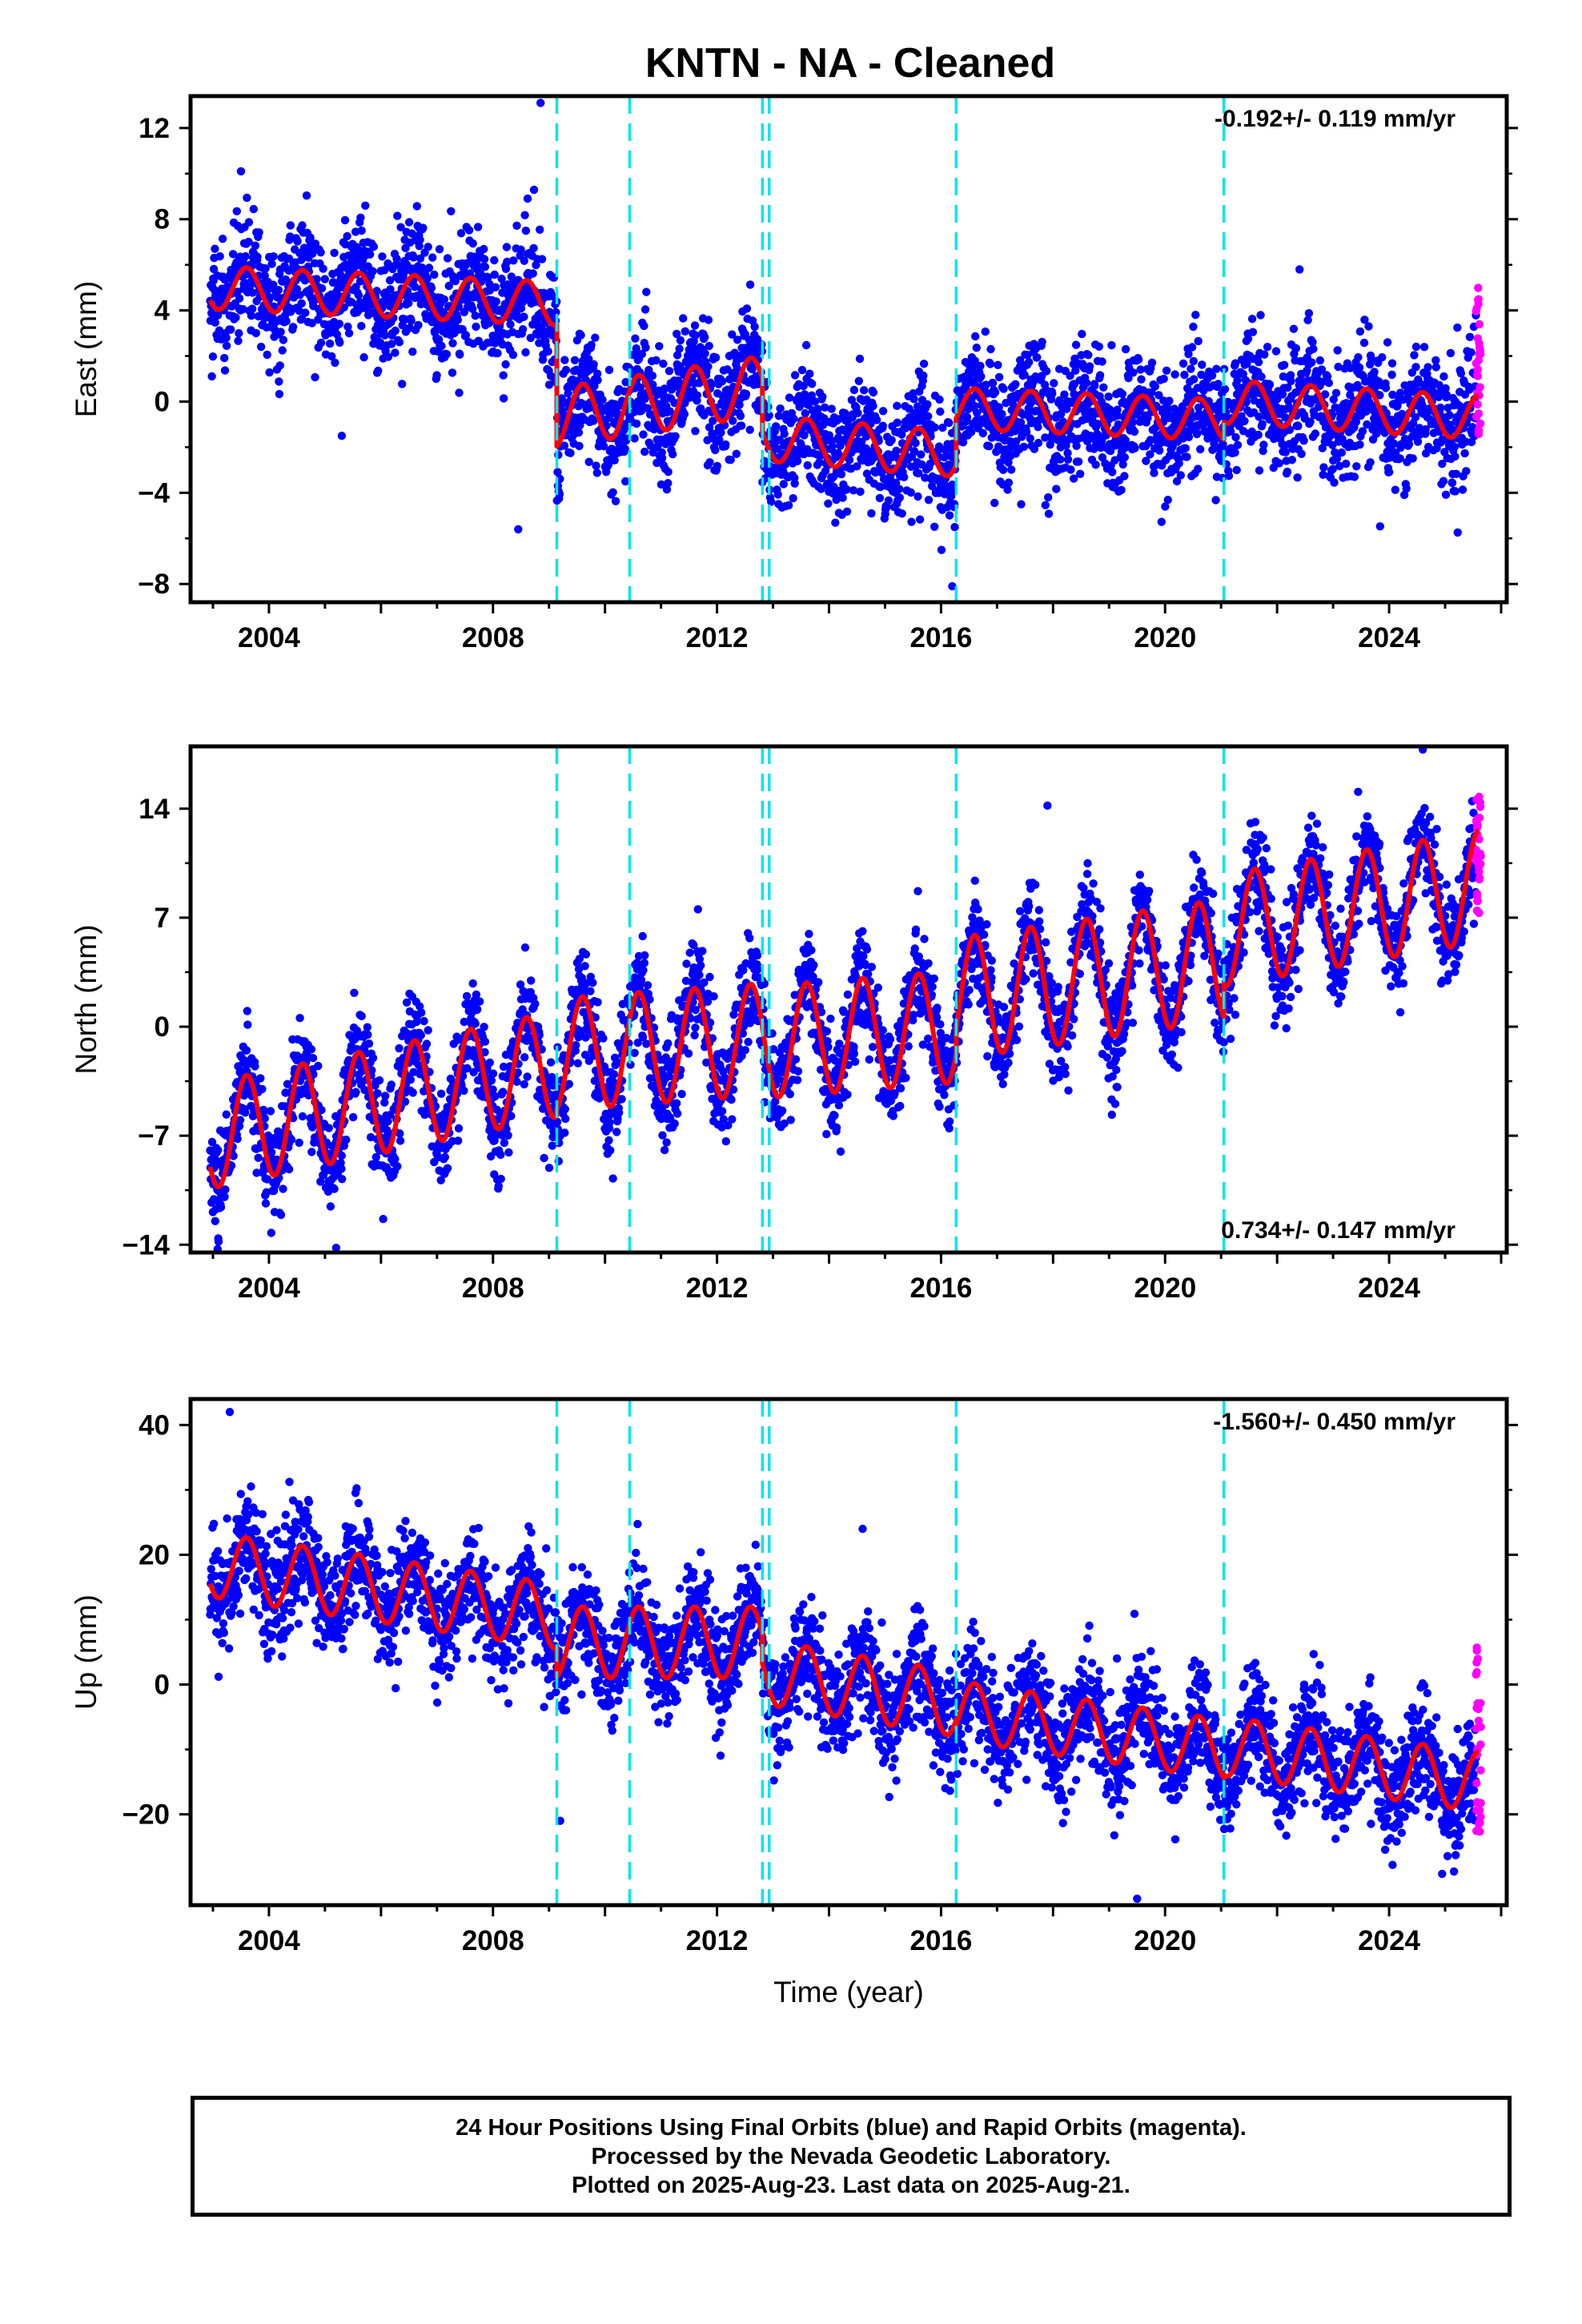 Image resolution: width=1582 pixels, height=2324 pixels. Describe the element at coordinates (717, 637) in the screenshot. I see `east-xtick-label: 2012` at that location.